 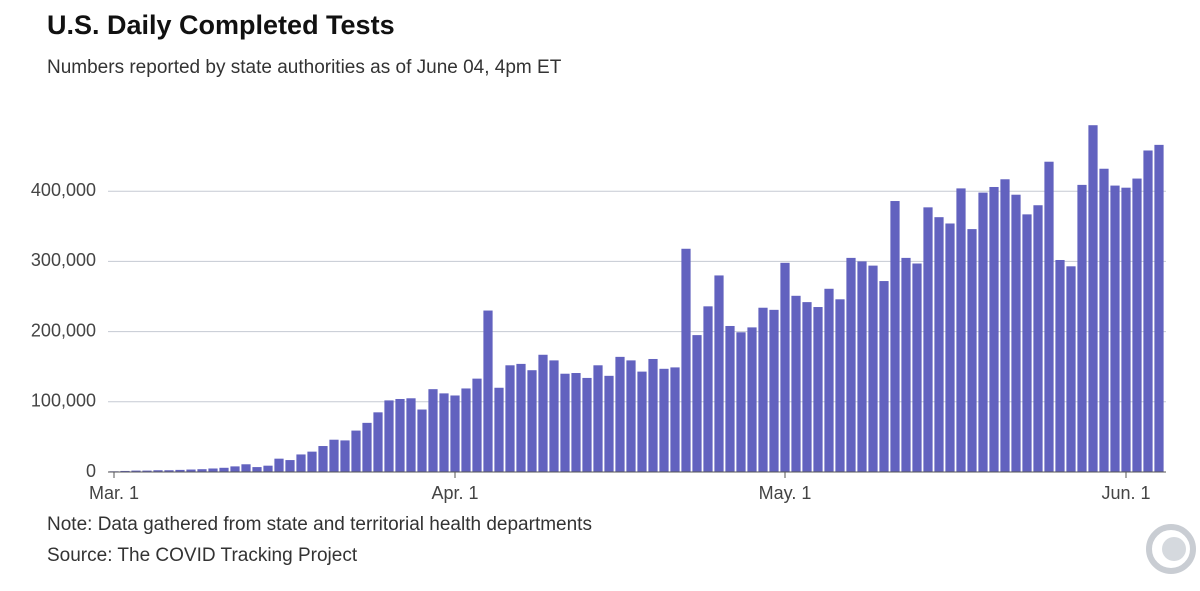 What do you see at coordinates (63, 190) in the screenshot?
I see `y-tick-label: 400,000` at bounding box center [63, 190].